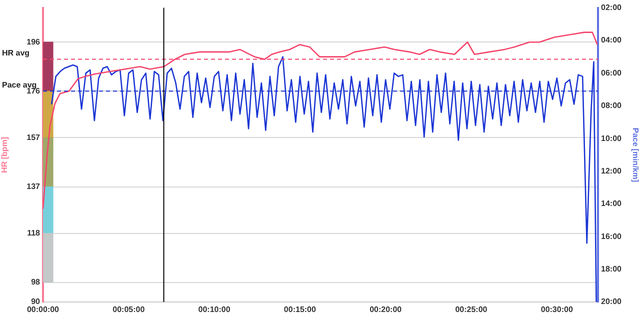 Image resolution: width=640 pixels, height=317 pixels. What do you see at coordinates (611, 203) in the screenshot?
I see `y2-tick-label: 14:00` at bounding box center [611, 203].